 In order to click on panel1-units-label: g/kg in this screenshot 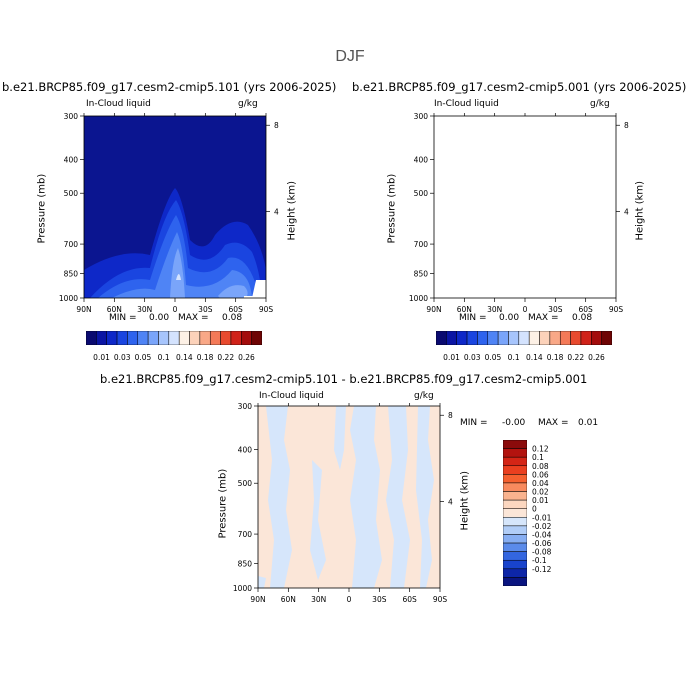, I will do `click(248, 104)`.